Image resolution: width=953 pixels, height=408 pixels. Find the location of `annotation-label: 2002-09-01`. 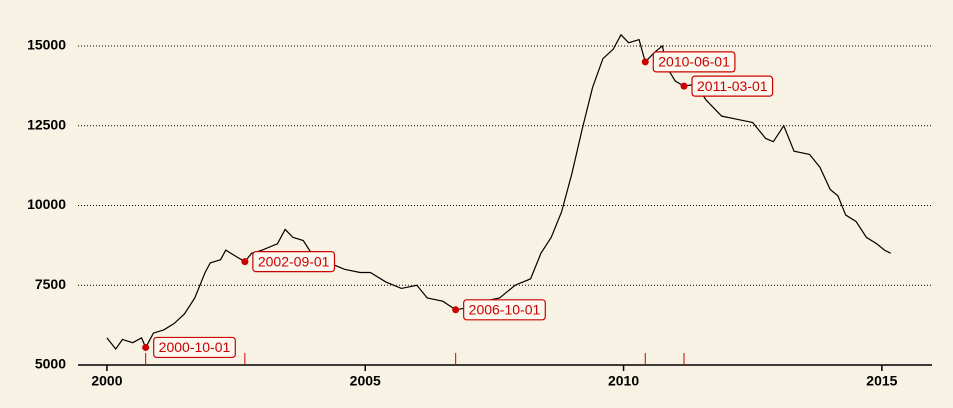

annotation-label: 2002-09-01 is located at coordinates (294, 261).